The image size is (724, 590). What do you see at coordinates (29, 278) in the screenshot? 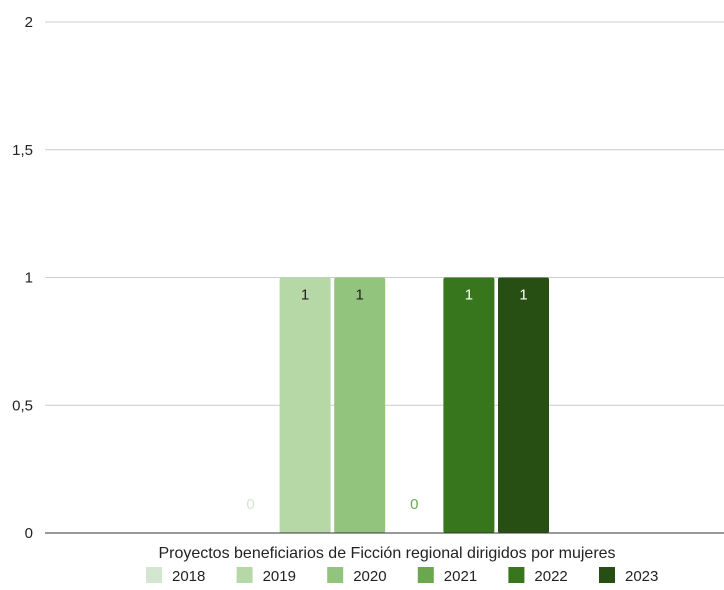
I see `y-tick-label: 1` at bounding box center [29, 278].